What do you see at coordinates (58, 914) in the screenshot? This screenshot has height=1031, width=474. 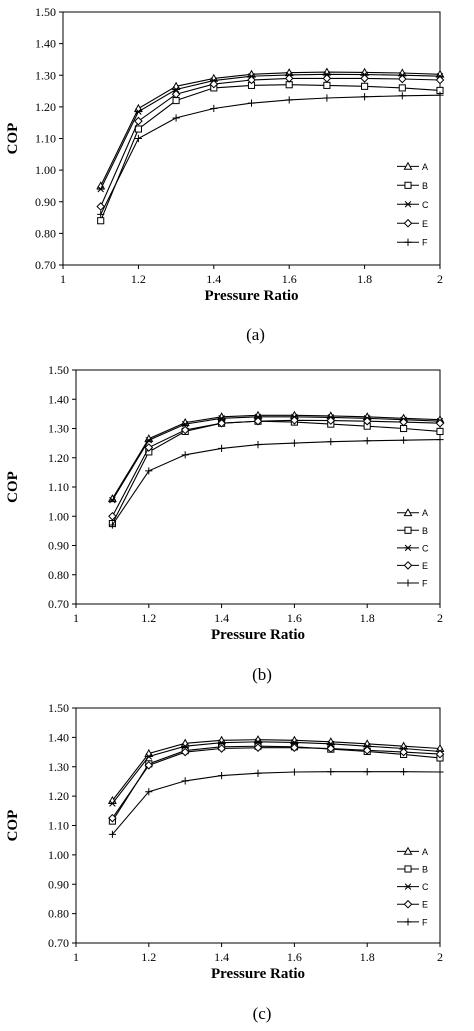 I see `y-tick-label: 0.80` at bounding box center [58, 914].